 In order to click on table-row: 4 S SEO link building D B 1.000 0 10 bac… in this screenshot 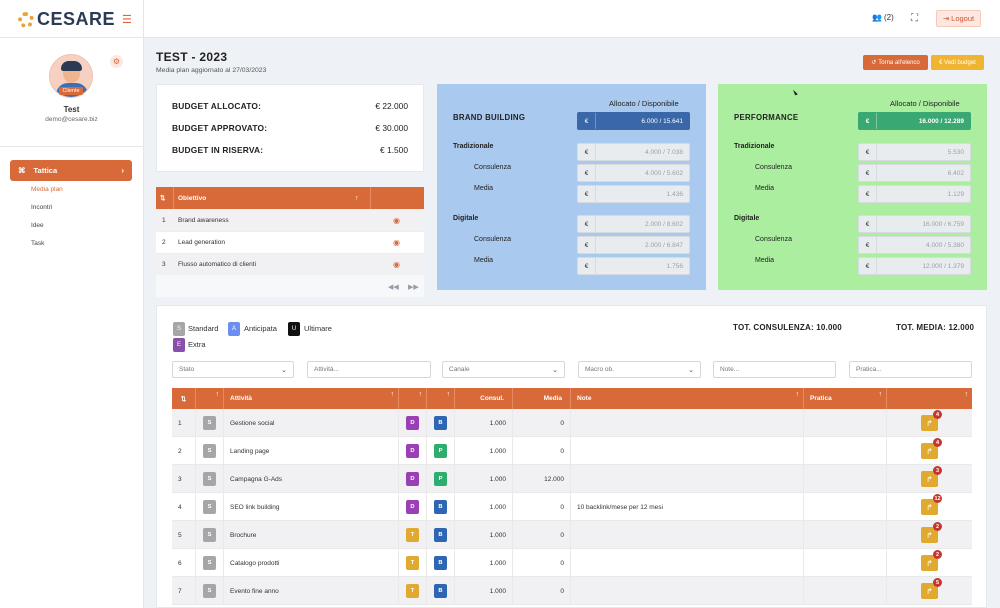, I will do `click(572, 507)`.